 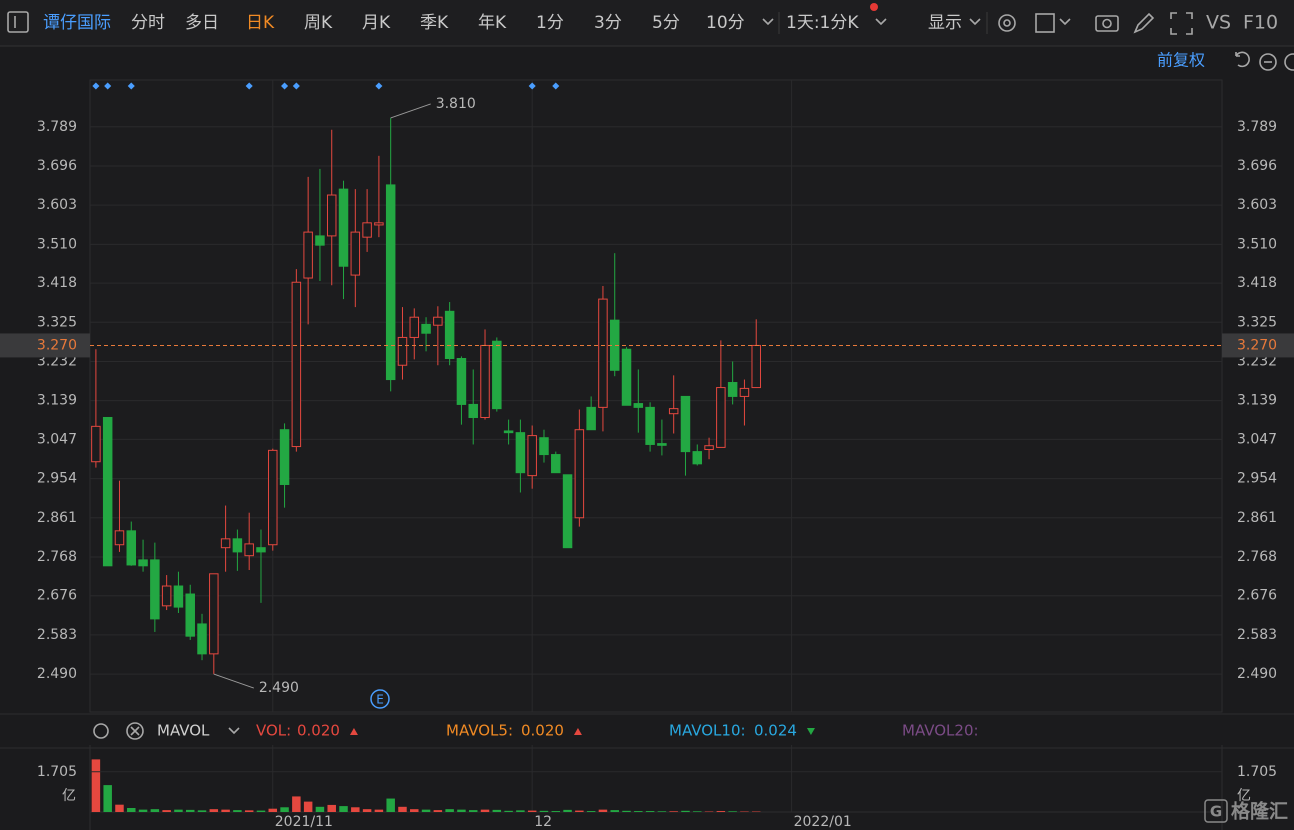 I want to click on more-chevron, so click(x=768, y=22).